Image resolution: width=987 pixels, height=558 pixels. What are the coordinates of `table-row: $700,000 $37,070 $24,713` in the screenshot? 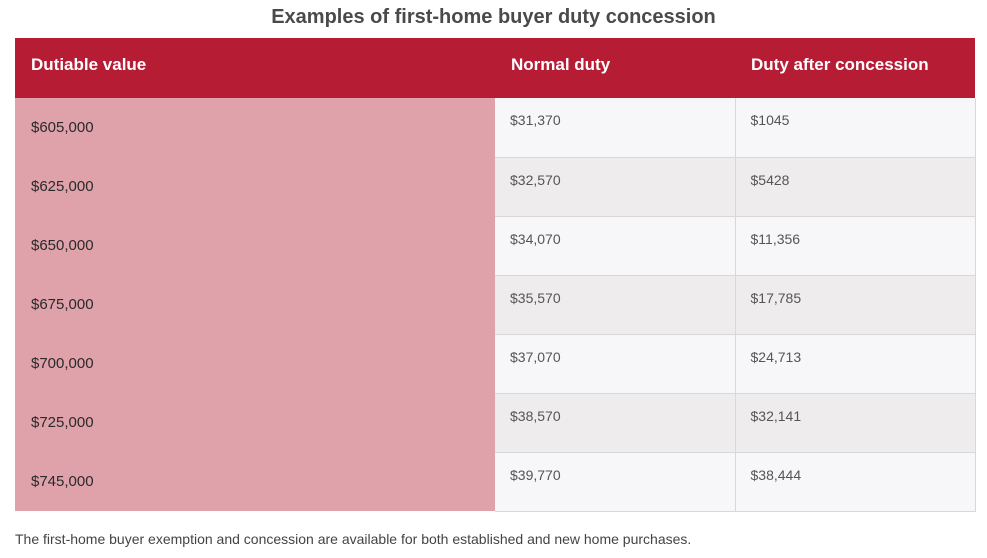 It's located at (495, 364).